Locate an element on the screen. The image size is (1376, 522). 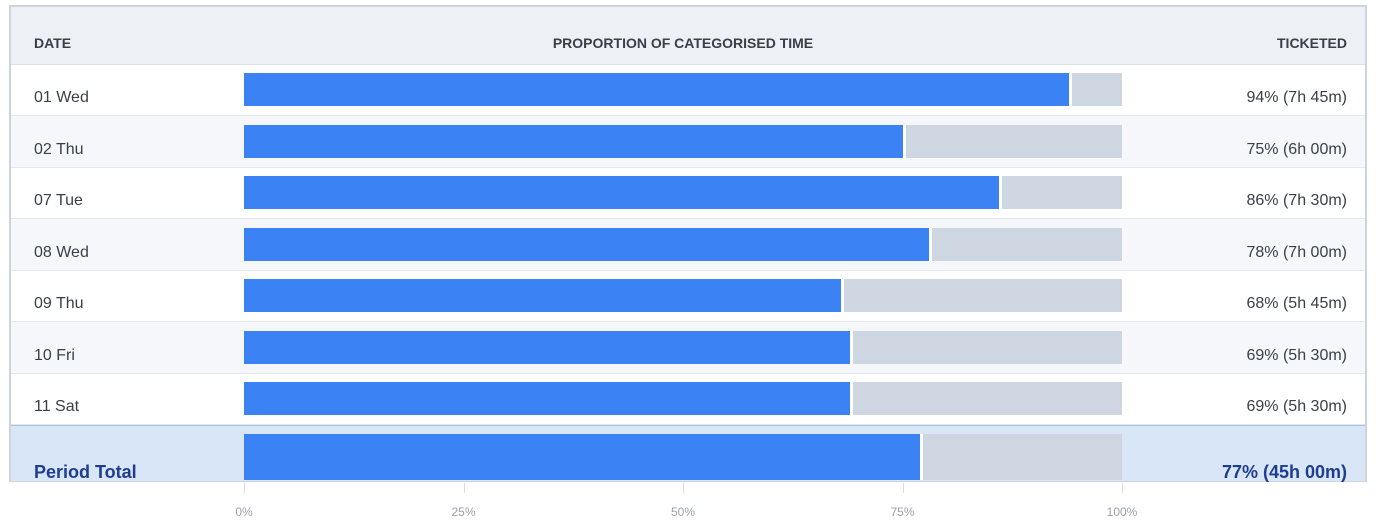
date-label: 08 Wed is located at coordinates (61, 252).